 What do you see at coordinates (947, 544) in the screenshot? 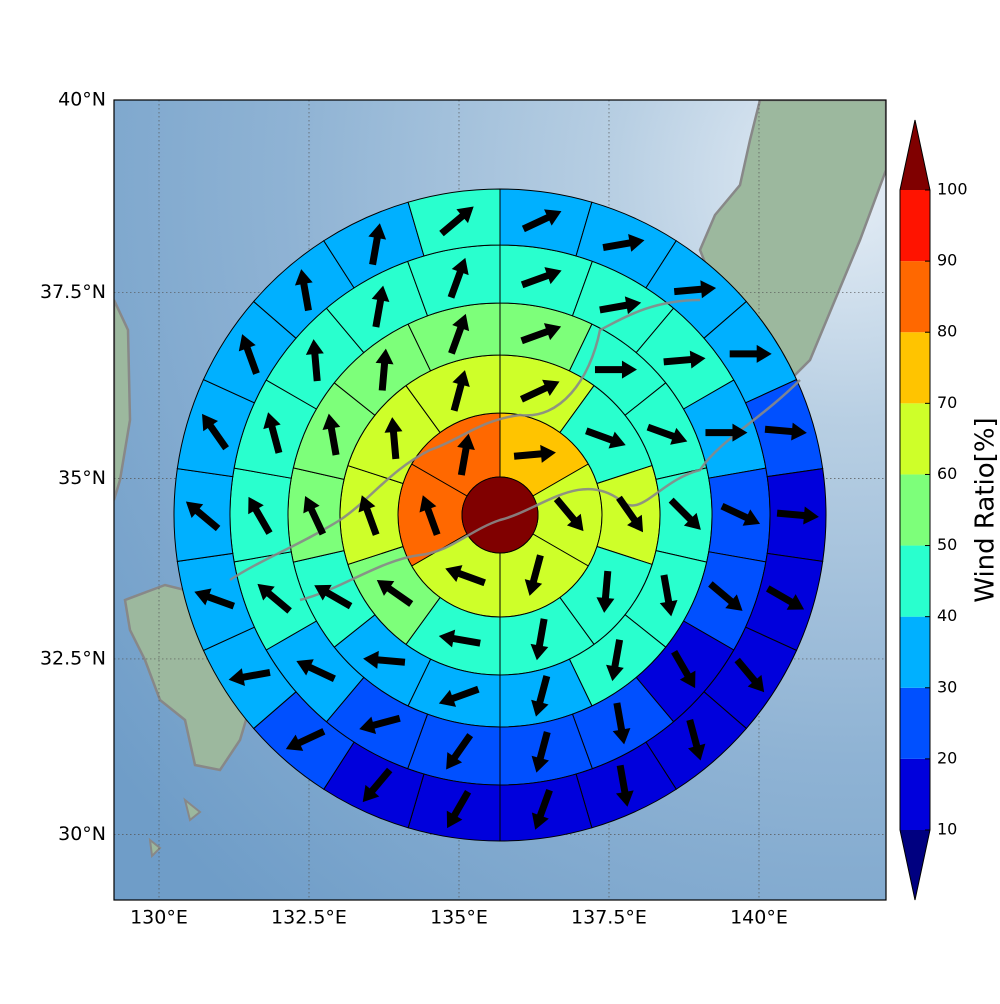
I see `colorbar-tick-label: 50` at bounding box center [947, 544].